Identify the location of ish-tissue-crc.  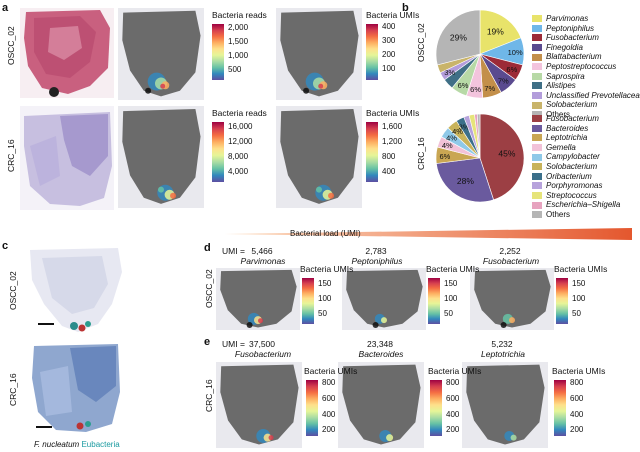
(76, 388).